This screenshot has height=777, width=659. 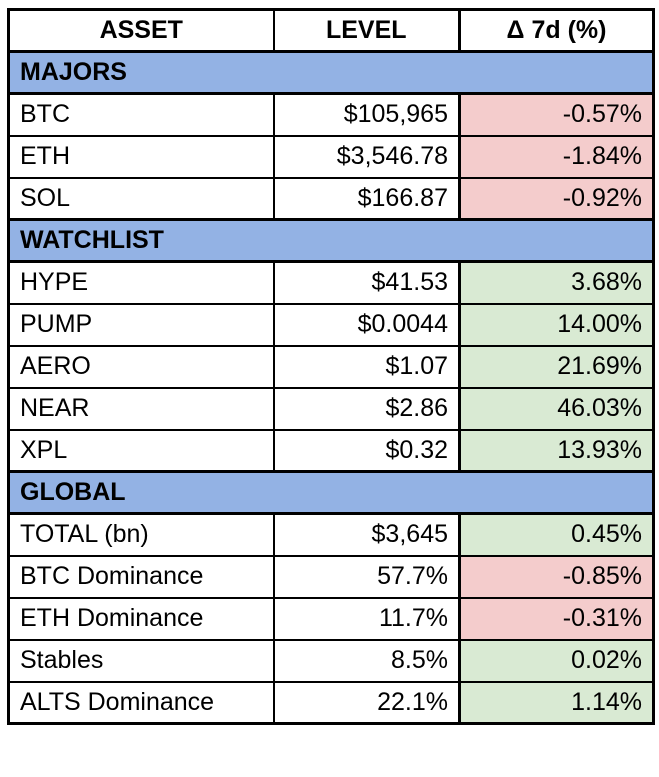 I want to click on column-header-delta-7d: Δ 7d (%), so click(x=556, y=30).